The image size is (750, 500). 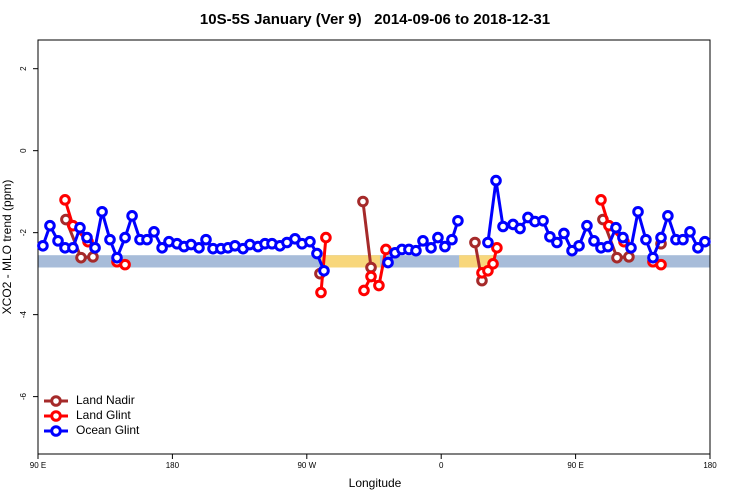 I want to click on x-tick-label: 90 W, so click(x=306, y=465).